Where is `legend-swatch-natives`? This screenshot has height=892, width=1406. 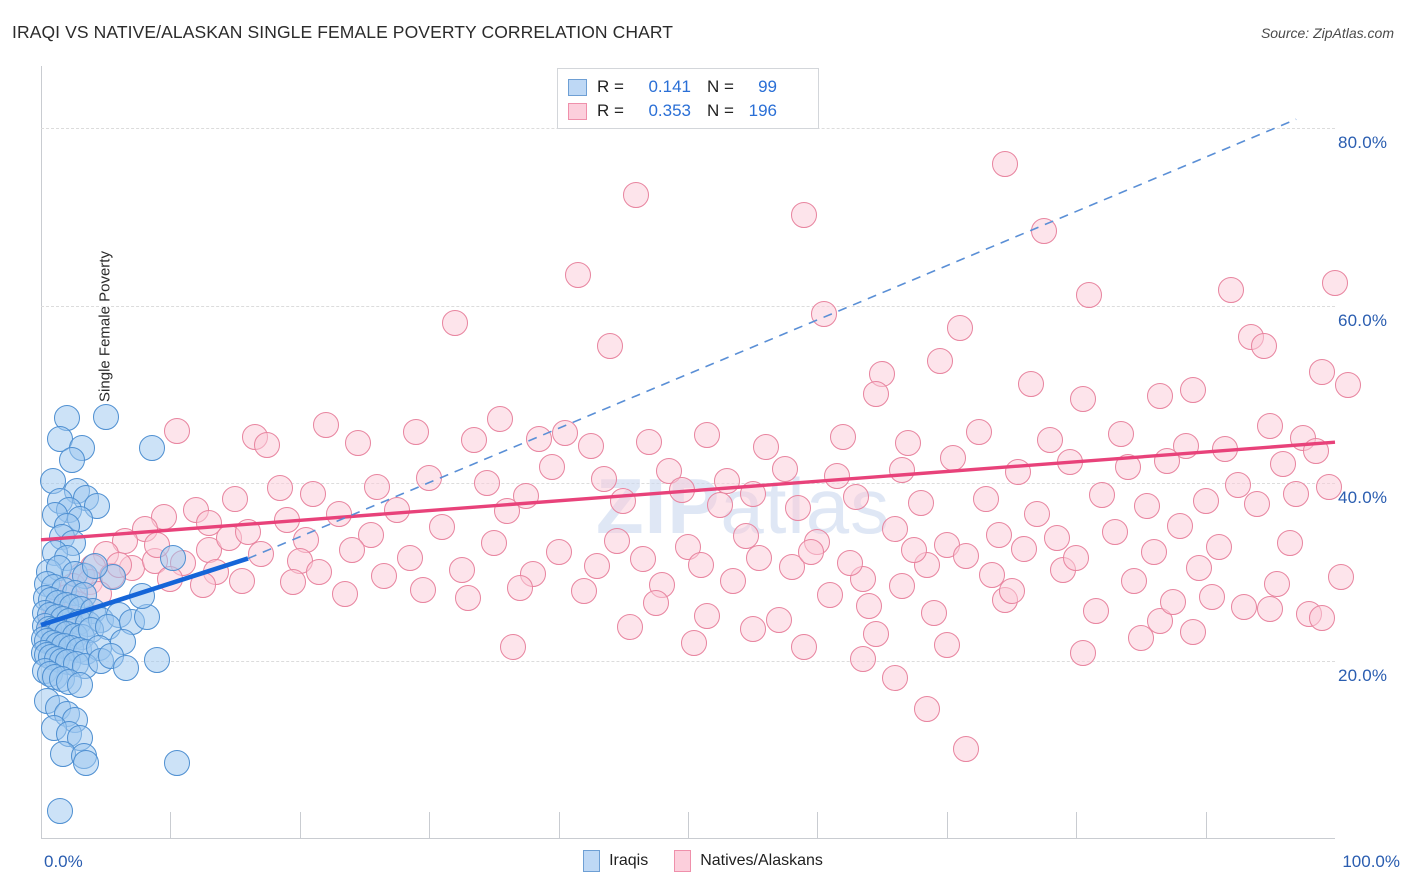 legend-swatch-natives is located at coordinates (683, 861).